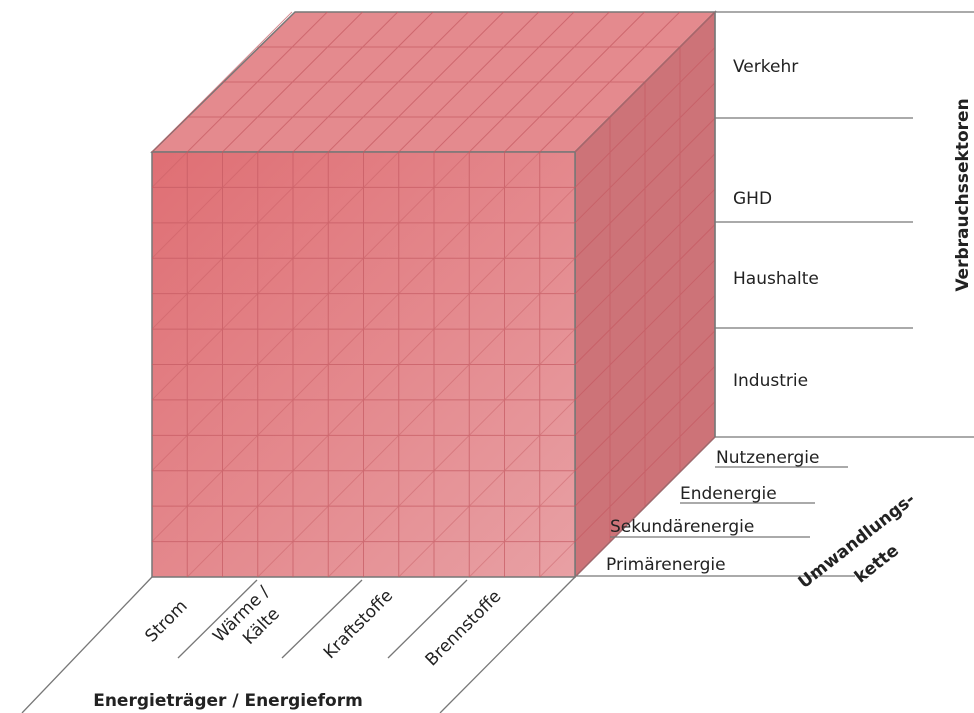 Image resolution: width=974 pixels, height=713 pixels. Describe the element at coordinates (166, 621) in the screenshot. I see `carrier-label: Strom` at that location.